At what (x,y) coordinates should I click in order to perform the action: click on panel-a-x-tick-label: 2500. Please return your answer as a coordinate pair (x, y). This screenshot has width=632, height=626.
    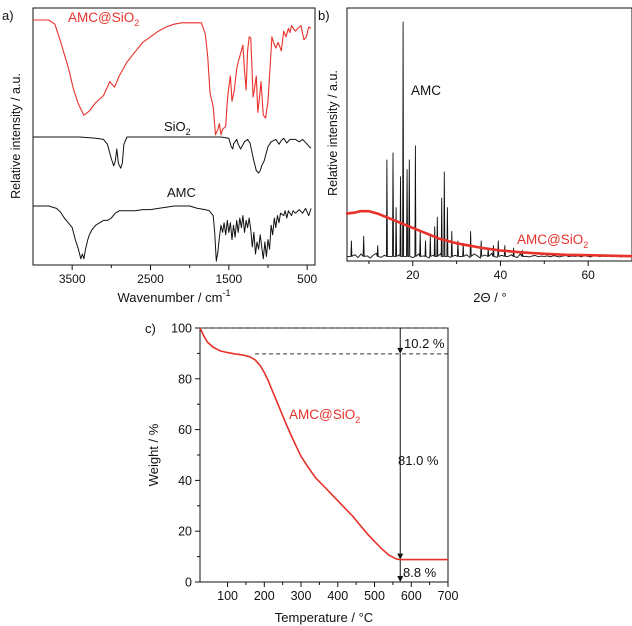
    Looking at the image, I should click on (150, 279).